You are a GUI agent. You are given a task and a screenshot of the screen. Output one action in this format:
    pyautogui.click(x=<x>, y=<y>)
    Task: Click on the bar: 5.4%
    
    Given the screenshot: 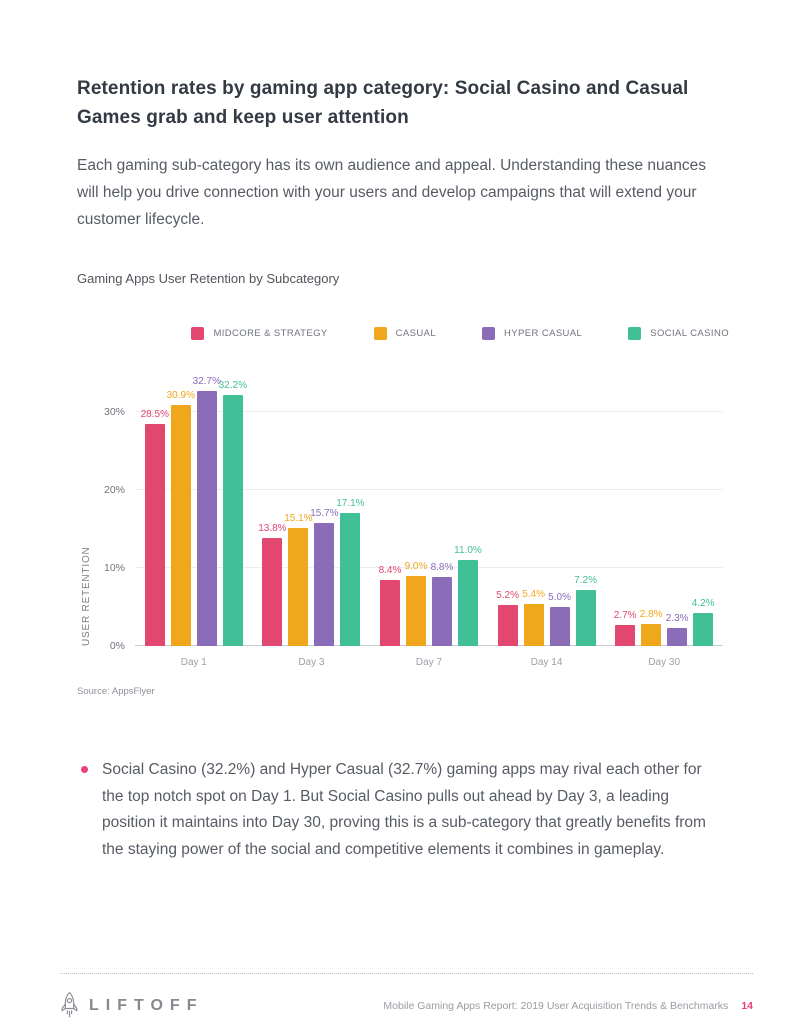 What is the action you would take?
    pyautogui.click(x=533, y=617)
    